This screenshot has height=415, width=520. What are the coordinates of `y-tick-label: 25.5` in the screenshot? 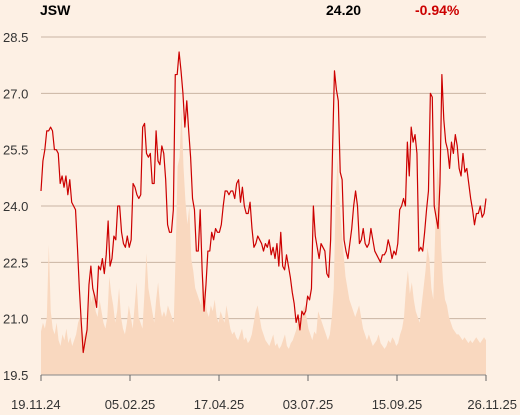 It's located at (15, 150).